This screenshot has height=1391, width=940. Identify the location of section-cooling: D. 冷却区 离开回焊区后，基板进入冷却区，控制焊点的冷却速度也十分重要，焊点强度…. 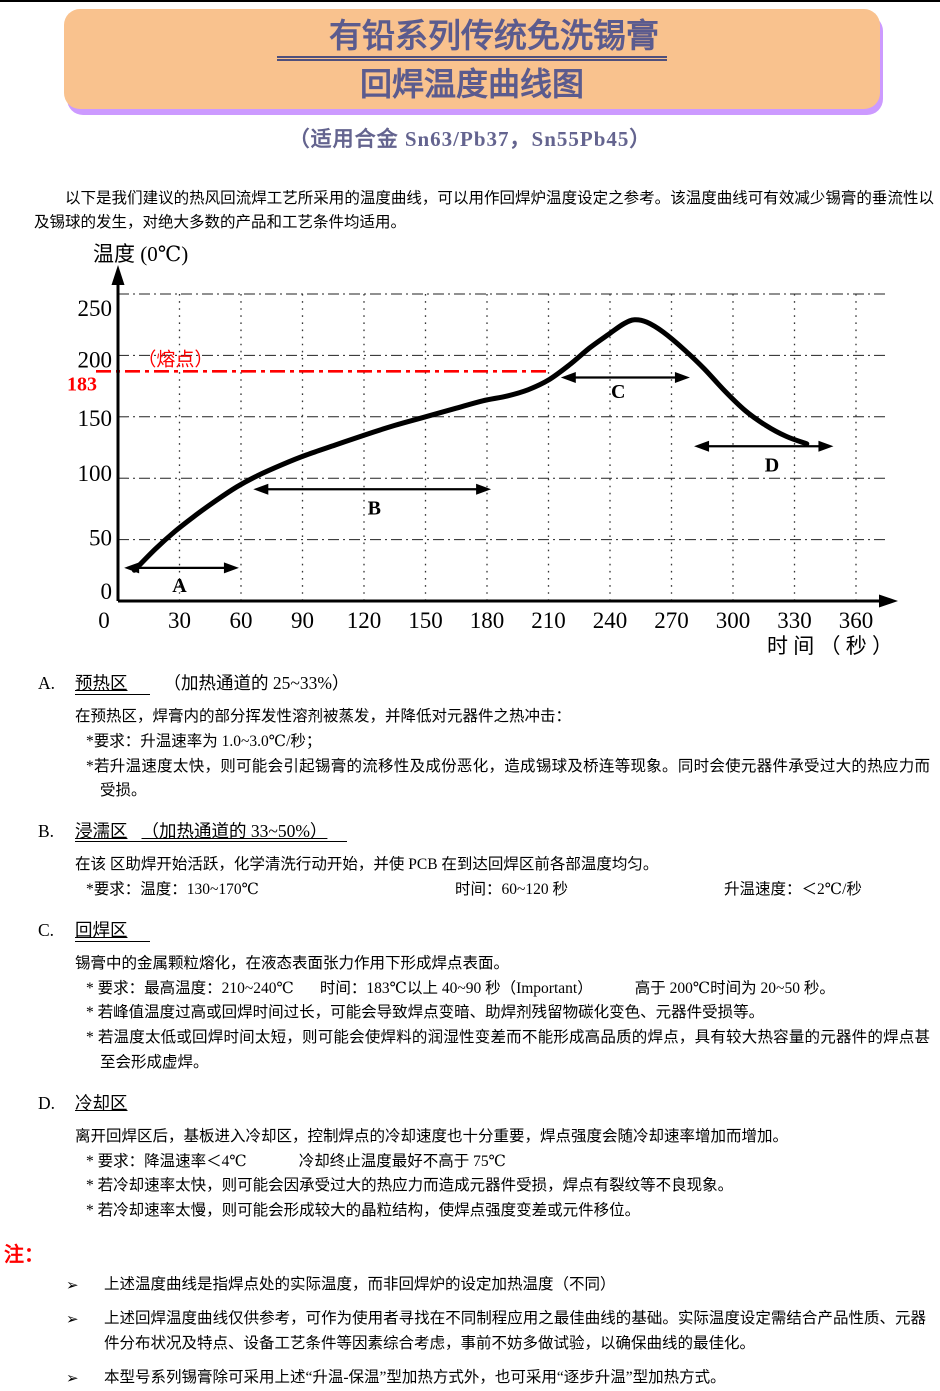
(470, 1157).